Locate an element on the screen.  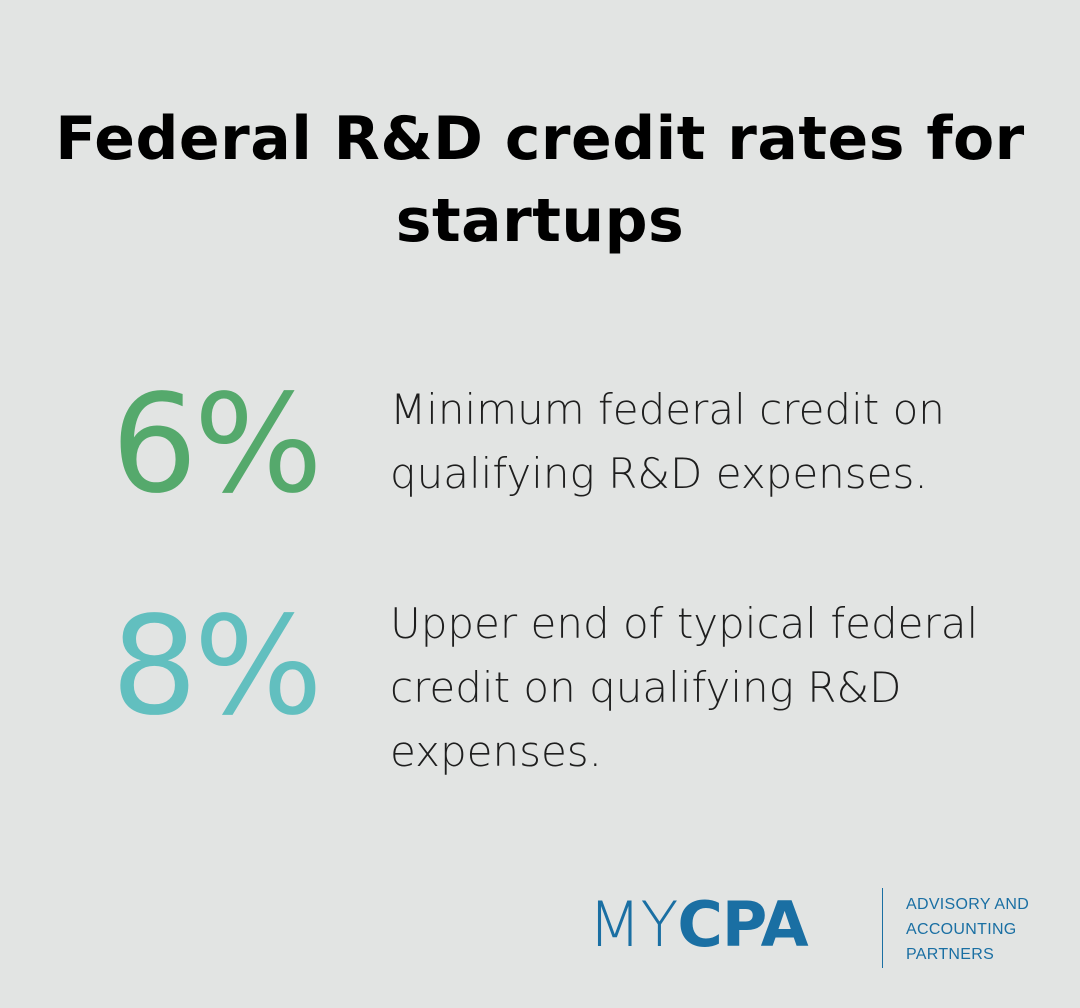
logo-cpa: CPA is located at coordinates (742, 924).